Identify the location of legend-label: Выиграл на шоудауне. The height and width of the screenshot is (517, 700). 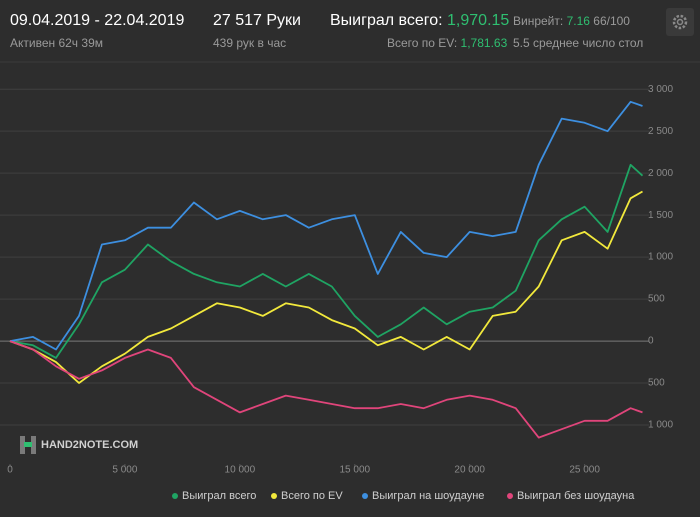
(428, 496).